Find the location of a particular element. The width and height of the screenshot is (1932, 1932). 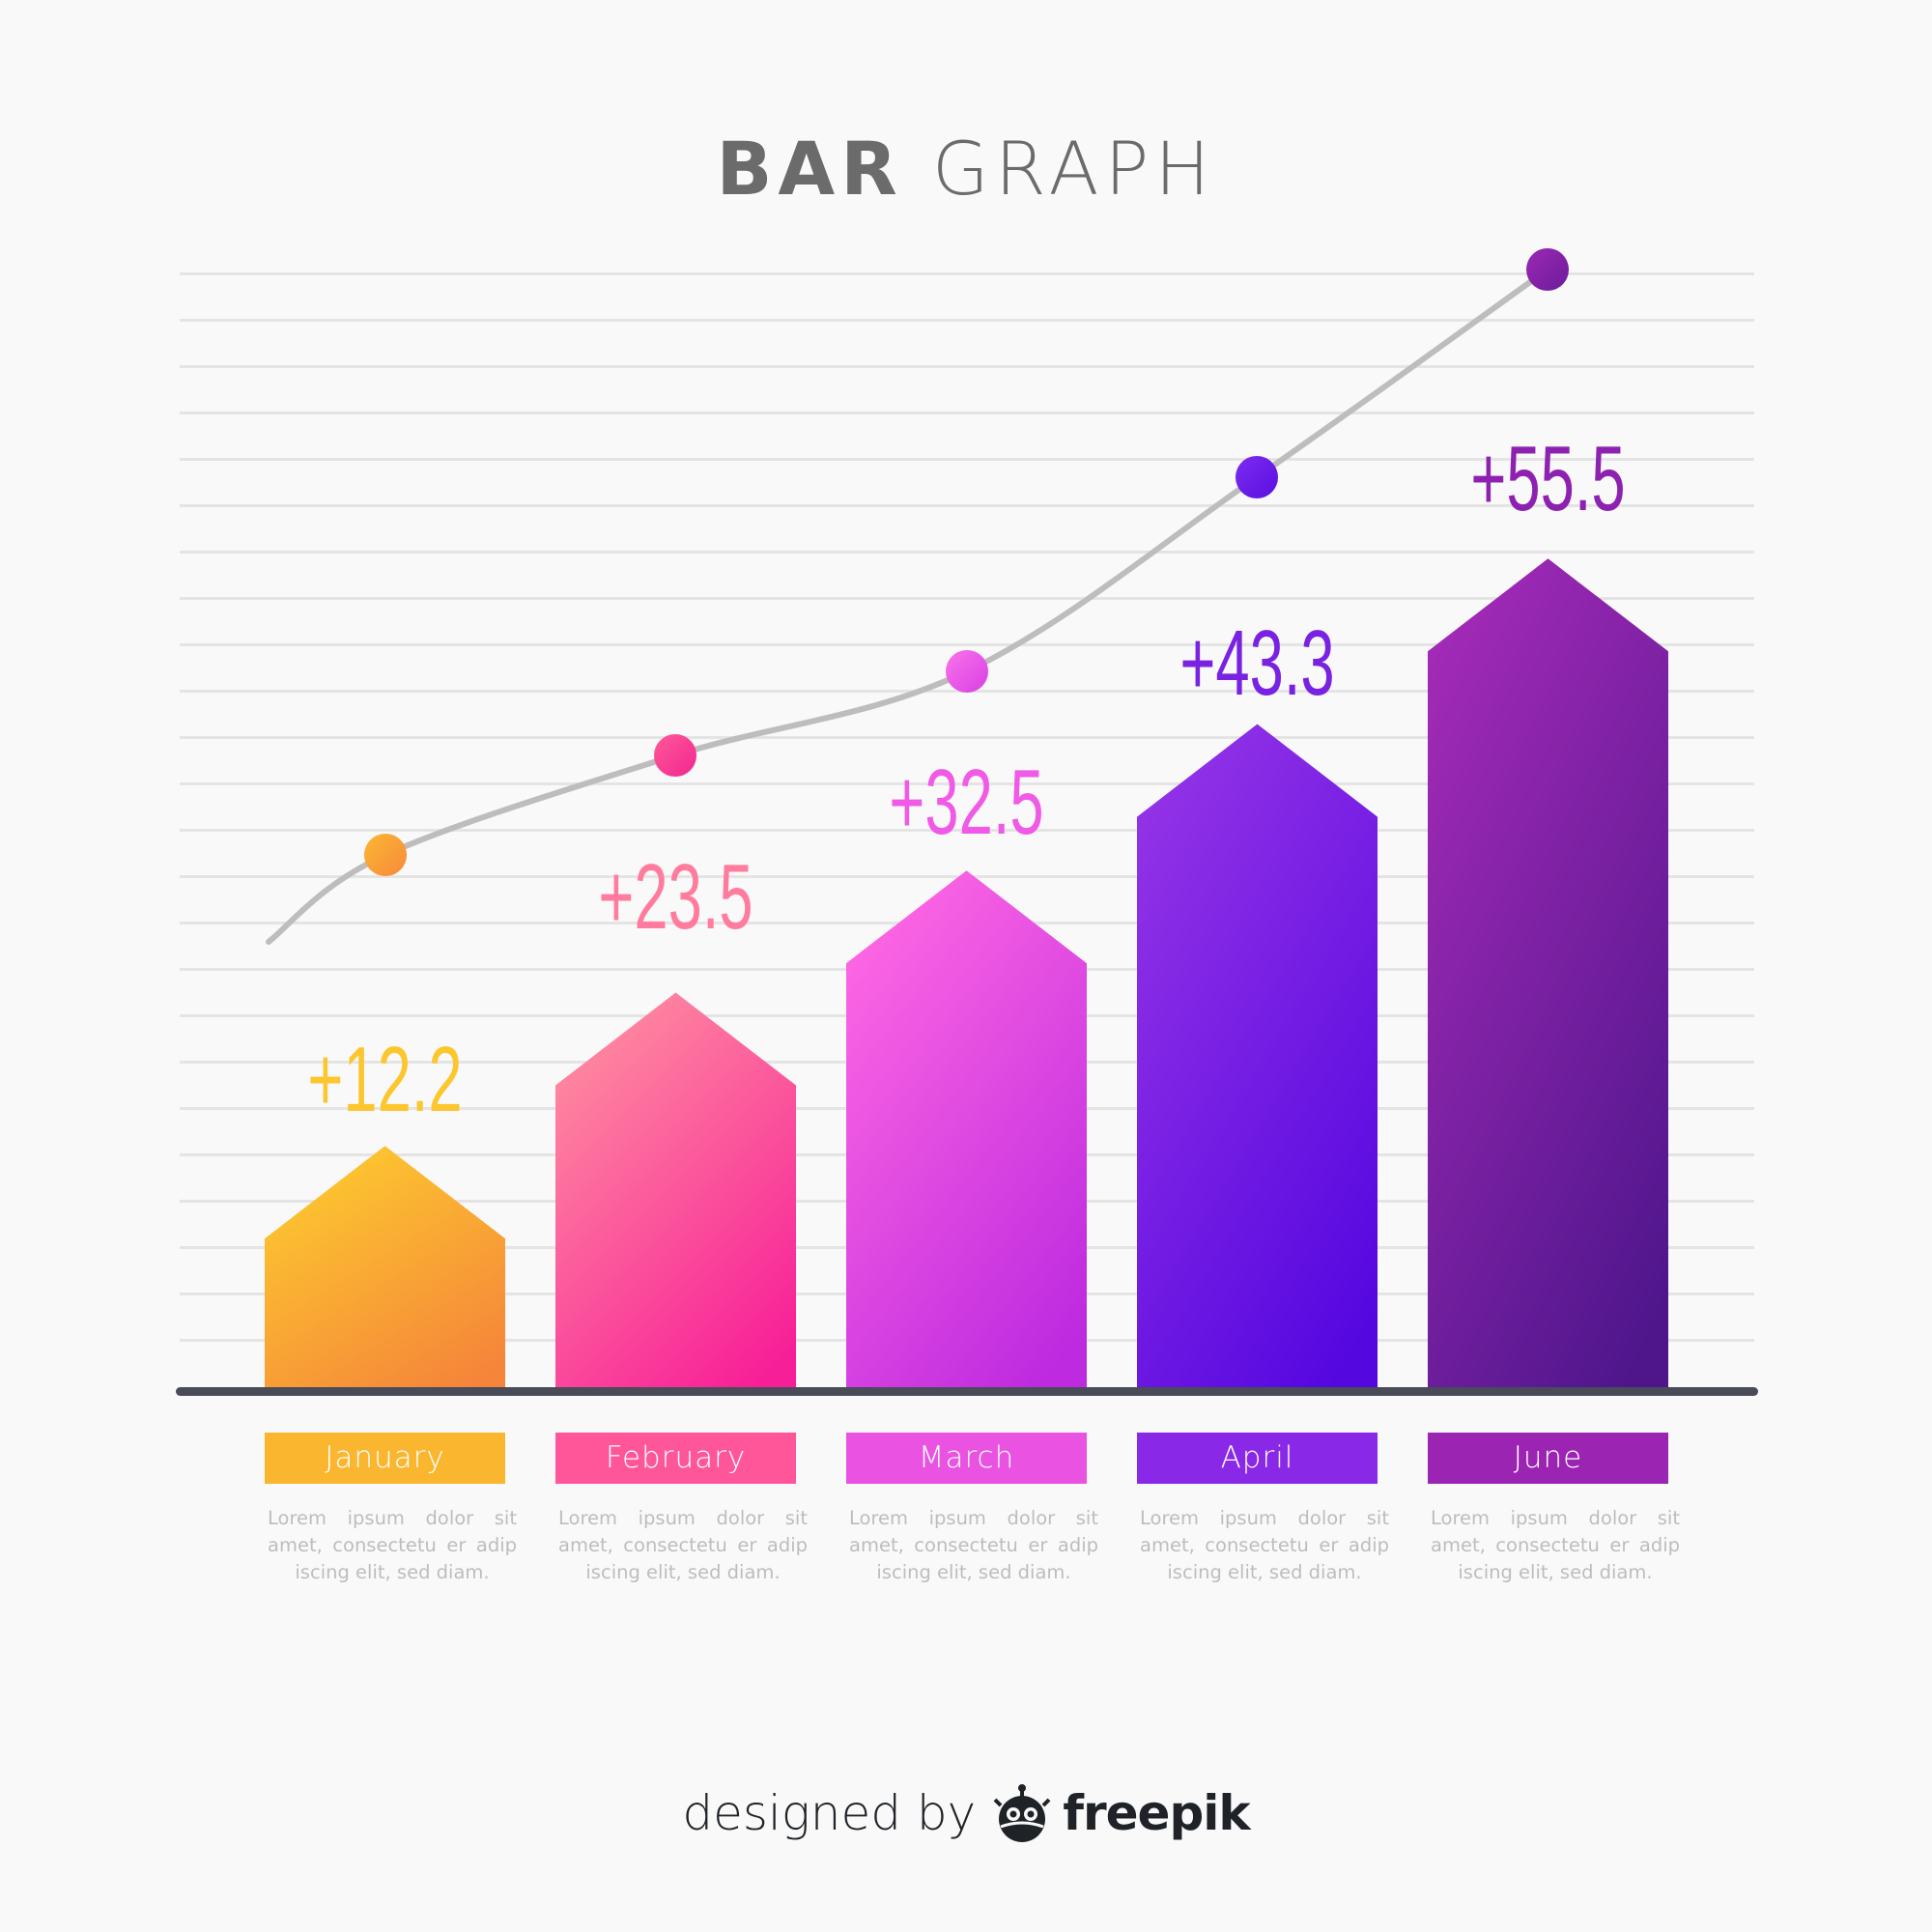

bar-march is located at coordinates (966, 1130).